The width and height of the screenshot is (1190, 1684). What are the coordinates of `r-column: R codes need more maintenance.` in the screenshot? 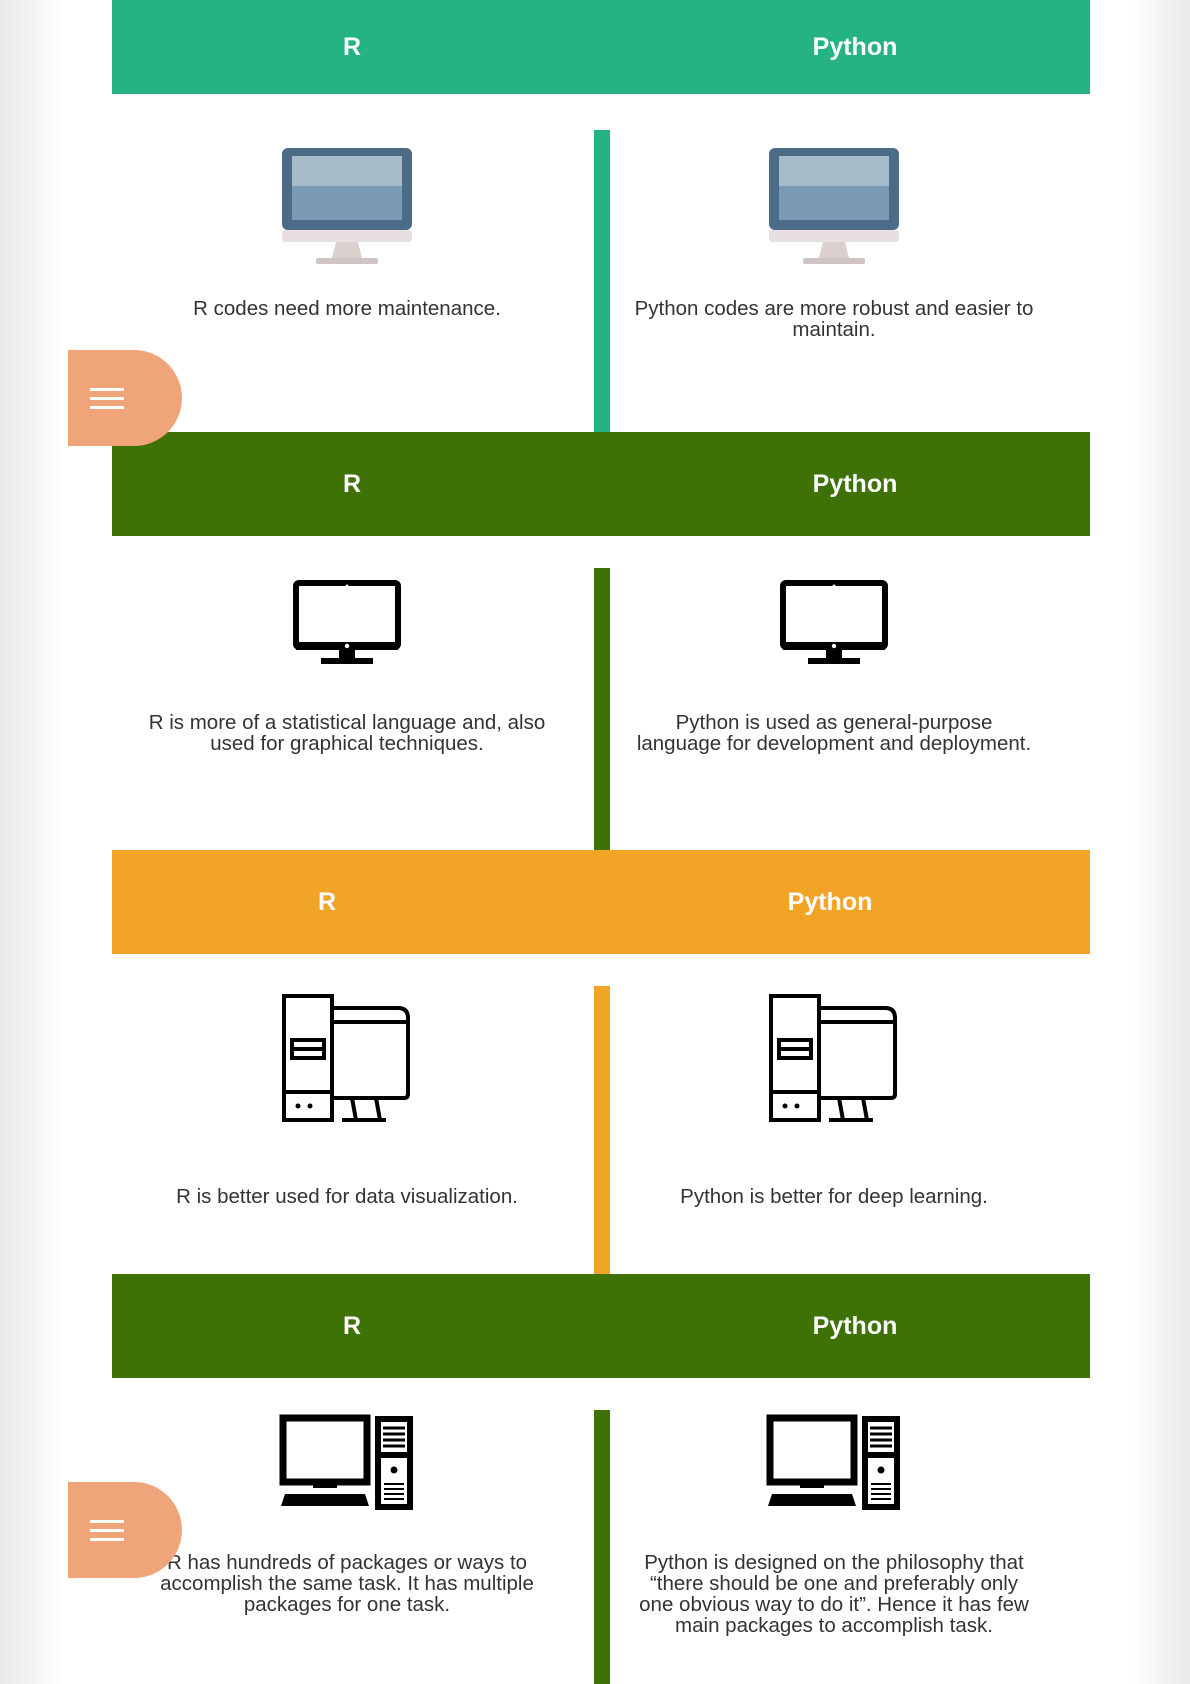 It's located at (347, 232).